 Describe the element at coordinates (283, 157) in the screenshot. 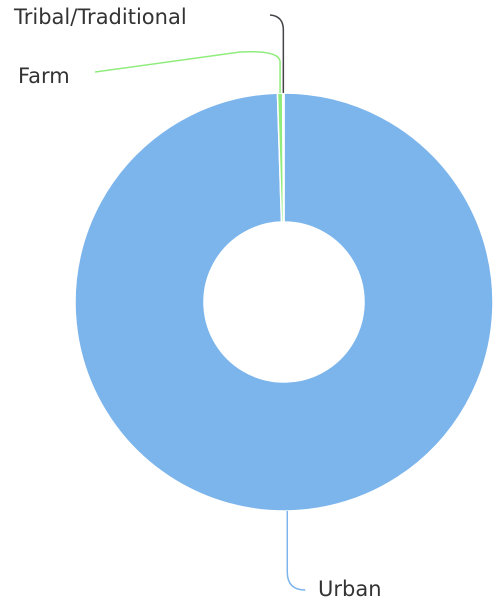

I see `donut-slice` at that location.